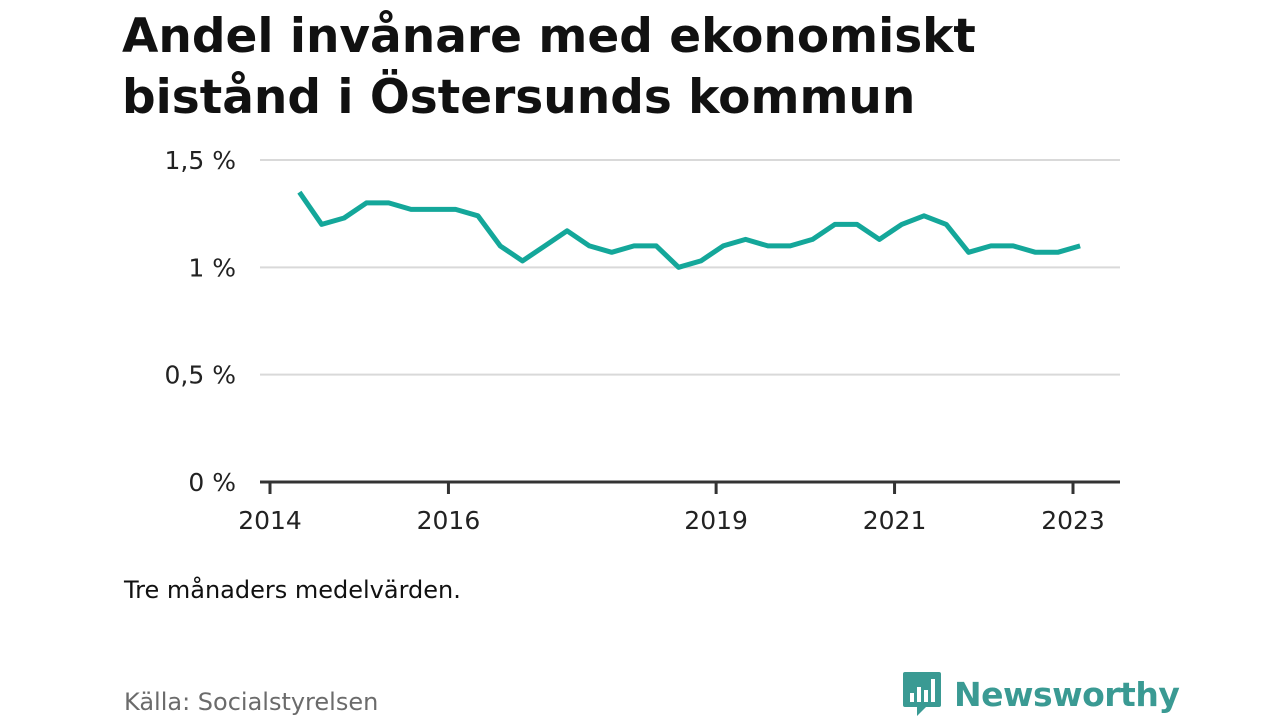  Describe the element at coordinates (895, 520) in the screenshot. I see `x-tick-label: 2021` at that location.